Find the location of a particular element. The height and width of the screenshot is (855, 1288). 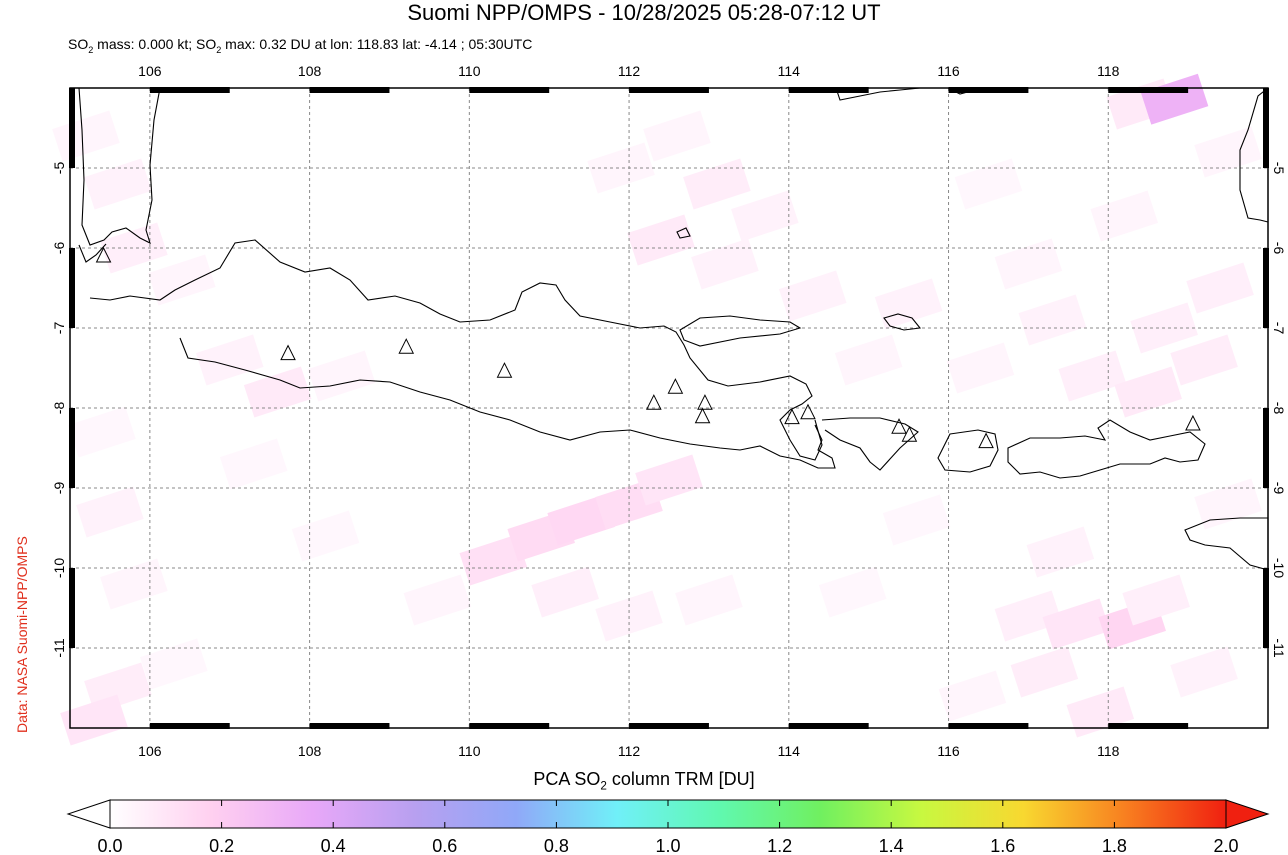

lon-label-bottom: 118 is located at coordinates (1108, 751).